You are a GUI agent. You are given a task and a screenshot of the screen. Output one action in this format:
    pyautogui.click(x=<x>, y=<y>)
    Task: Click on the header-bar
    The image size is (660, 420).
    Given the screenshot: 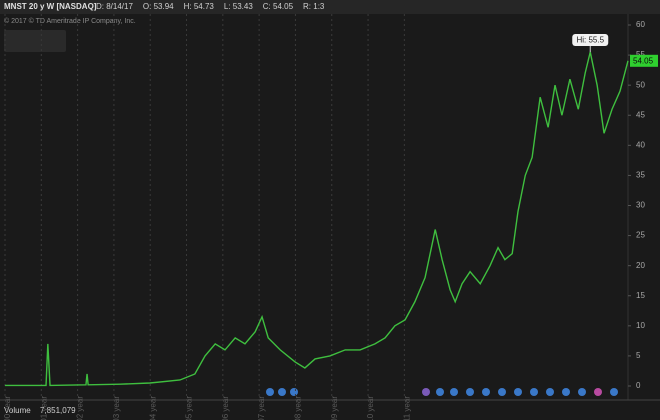 What is the action you would take?
    pyautogui.click(x=330, y=7)
    